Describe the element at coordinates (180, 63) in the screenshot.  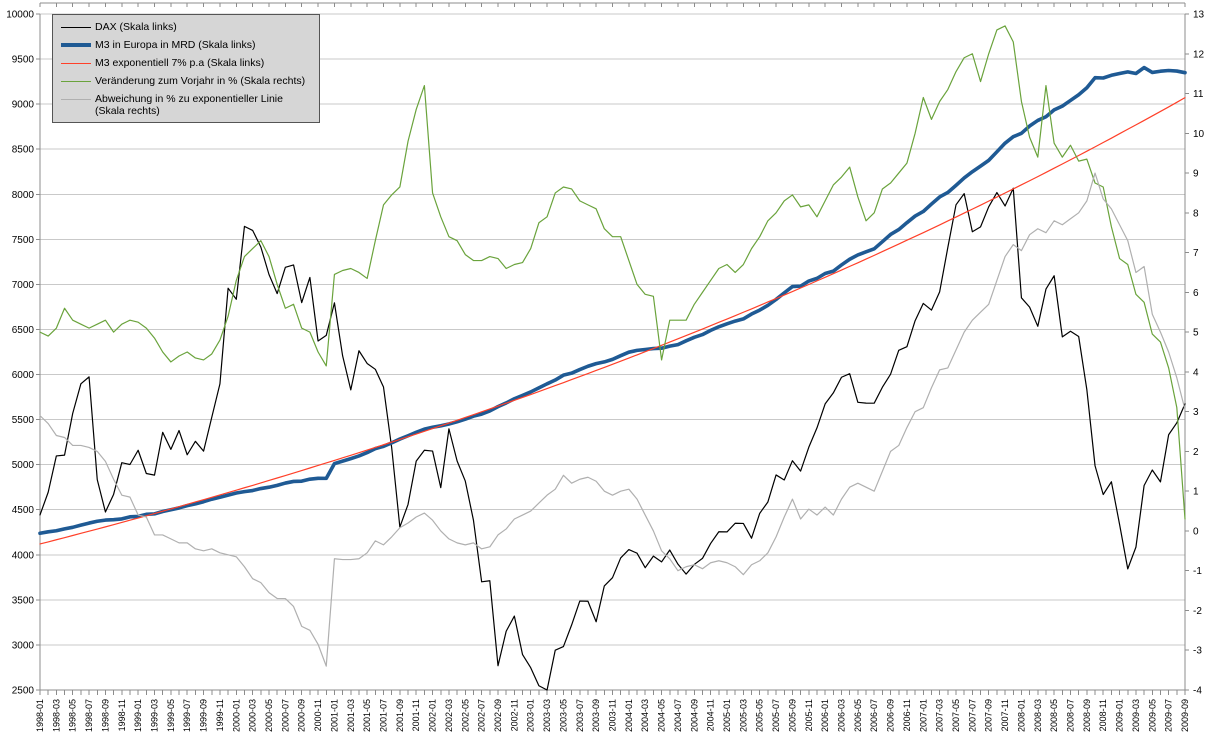
I see `legend-label: M3 exponentiell 7% p.a (Skala links)` at that location.